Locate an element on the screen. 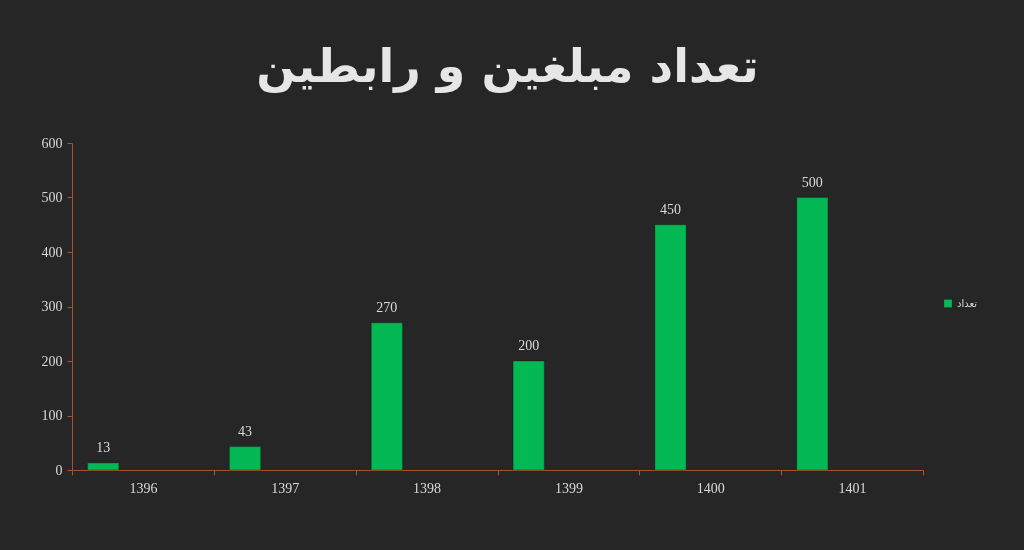  x-tick-label: 1400 is located at coordinates (710, 488).